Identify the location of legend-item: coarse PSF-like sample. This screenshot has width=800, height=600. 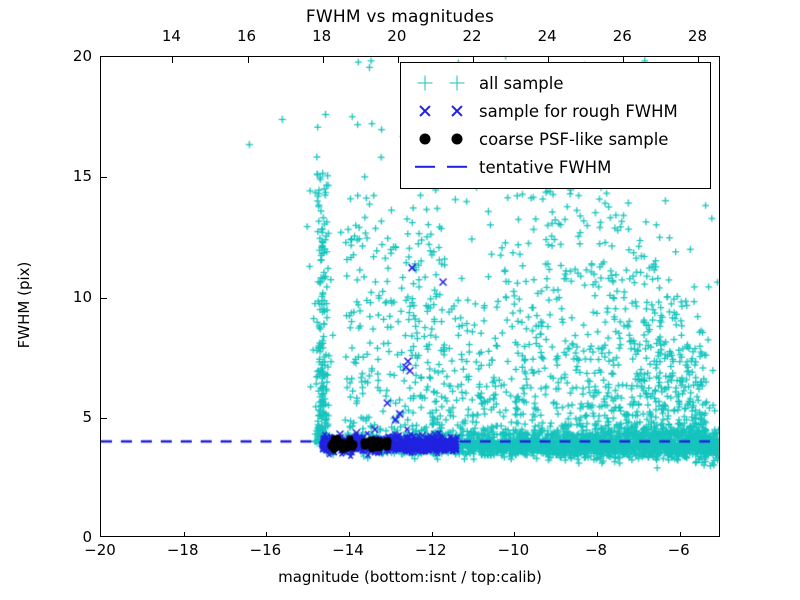
(554, 139).